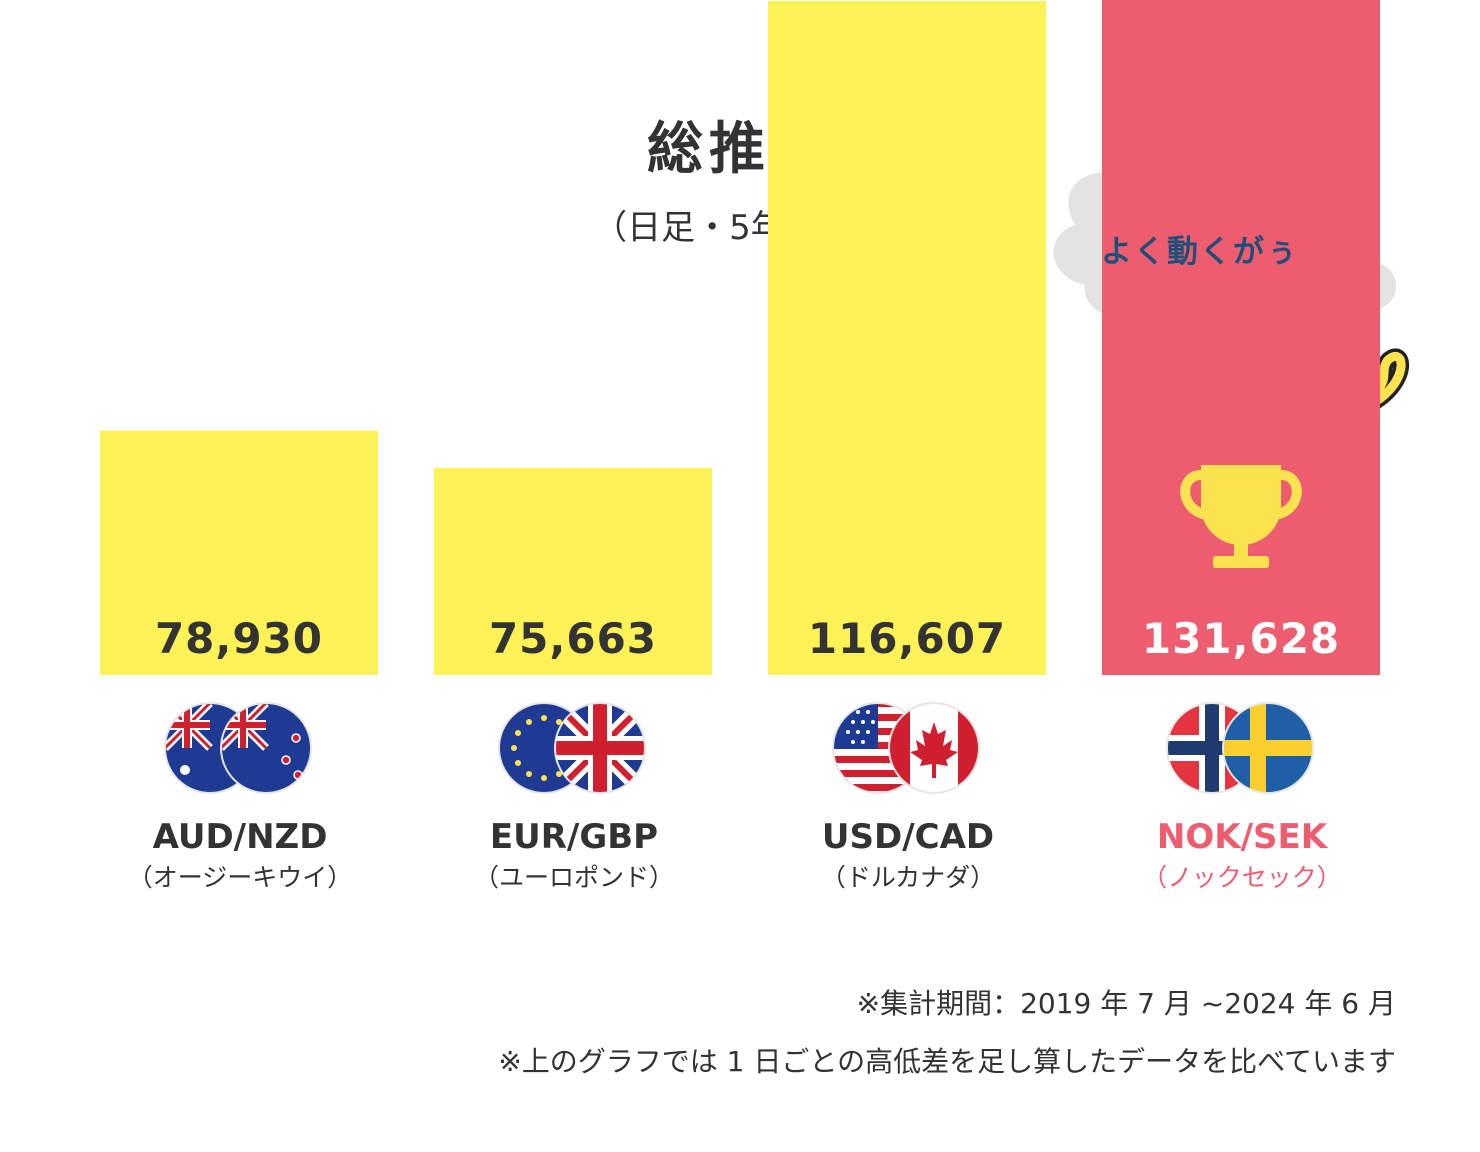  Describe the element at coordinates (1126, 1003) in the screenshot. I see `note-period: ※集計期間：2019 年 7 月 ~2024 年 6 月` at that location.